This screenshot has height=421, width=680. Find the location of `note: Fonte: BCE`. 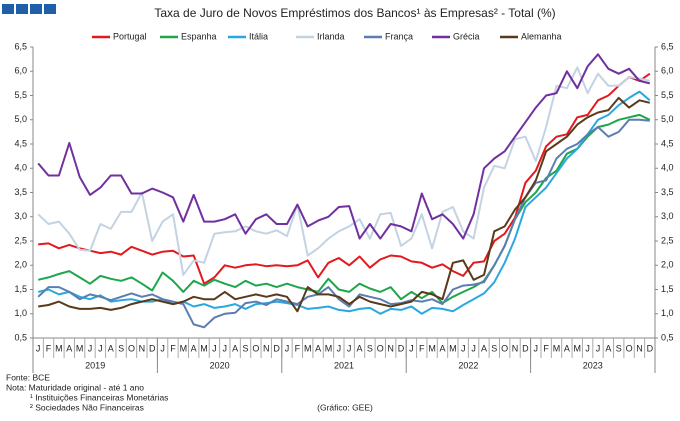

note: Fonte: BCE is located at coordinates (28, 377).